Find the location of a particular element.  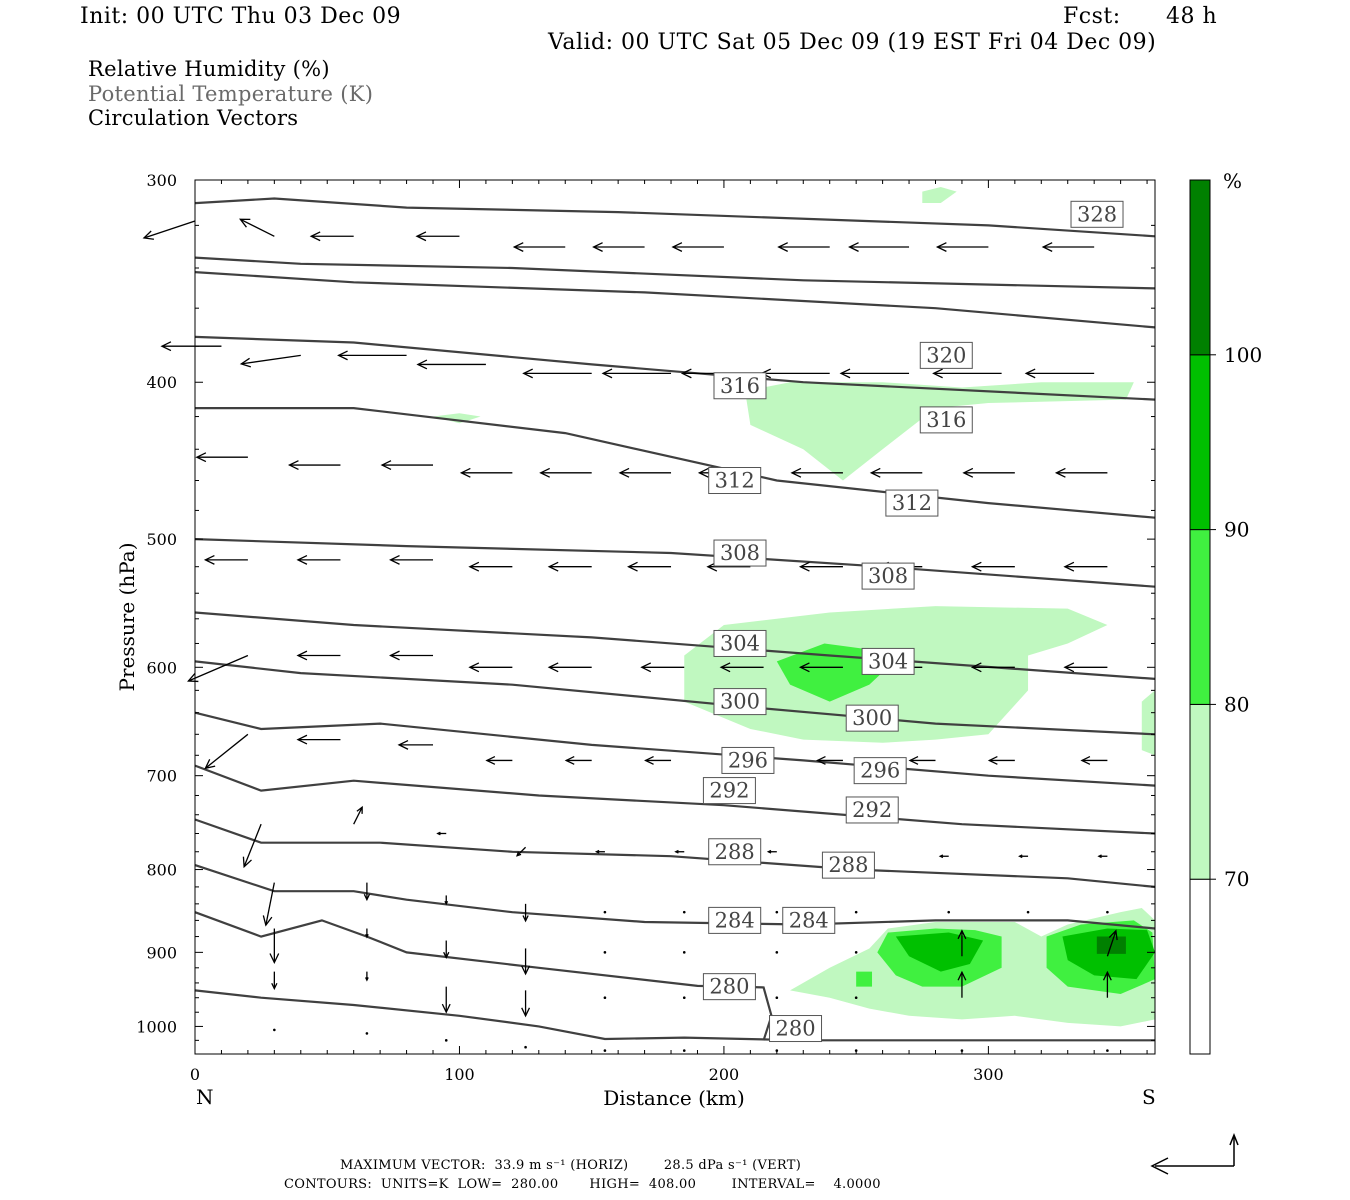

contour-label: 284 is located at coordinates (735, 920).